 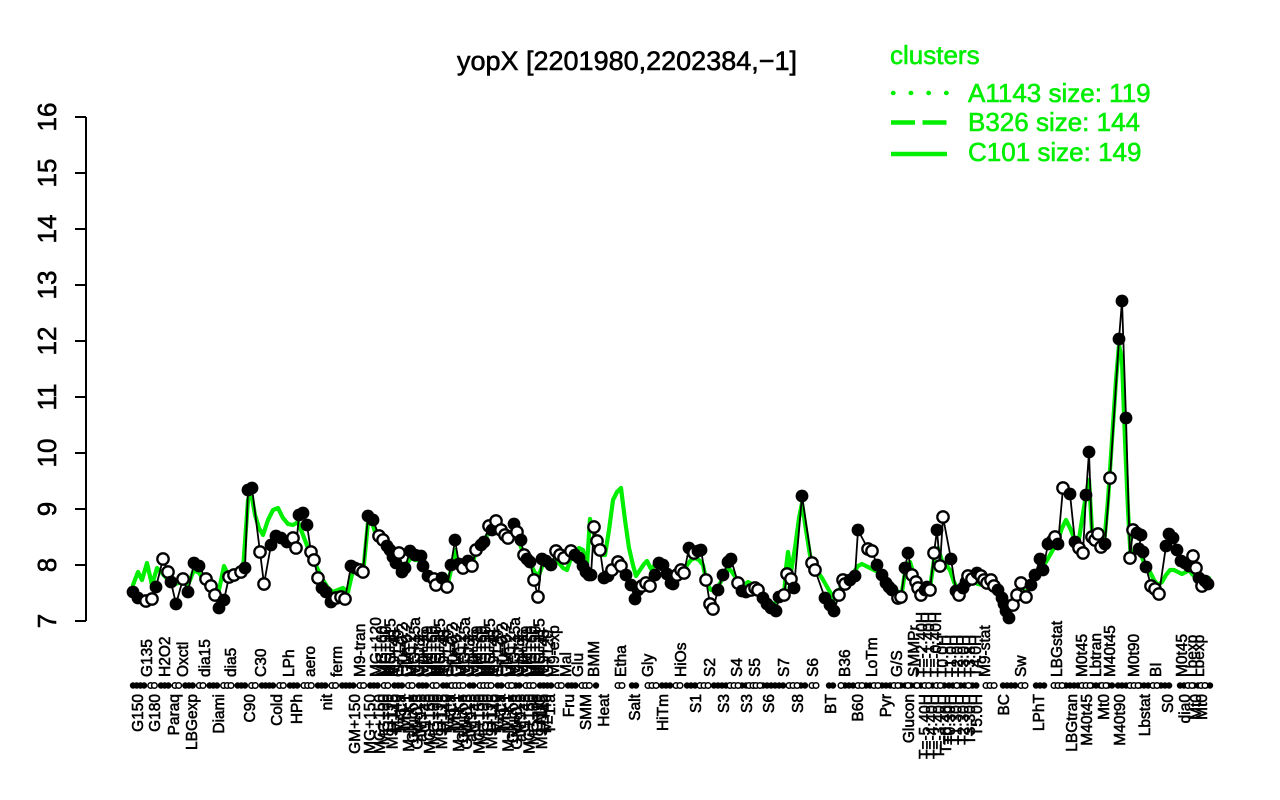 What do you see at coordinates (724, 703) in the screenshot?
I see `svg-text: S3` at bounding box center [724, 703].